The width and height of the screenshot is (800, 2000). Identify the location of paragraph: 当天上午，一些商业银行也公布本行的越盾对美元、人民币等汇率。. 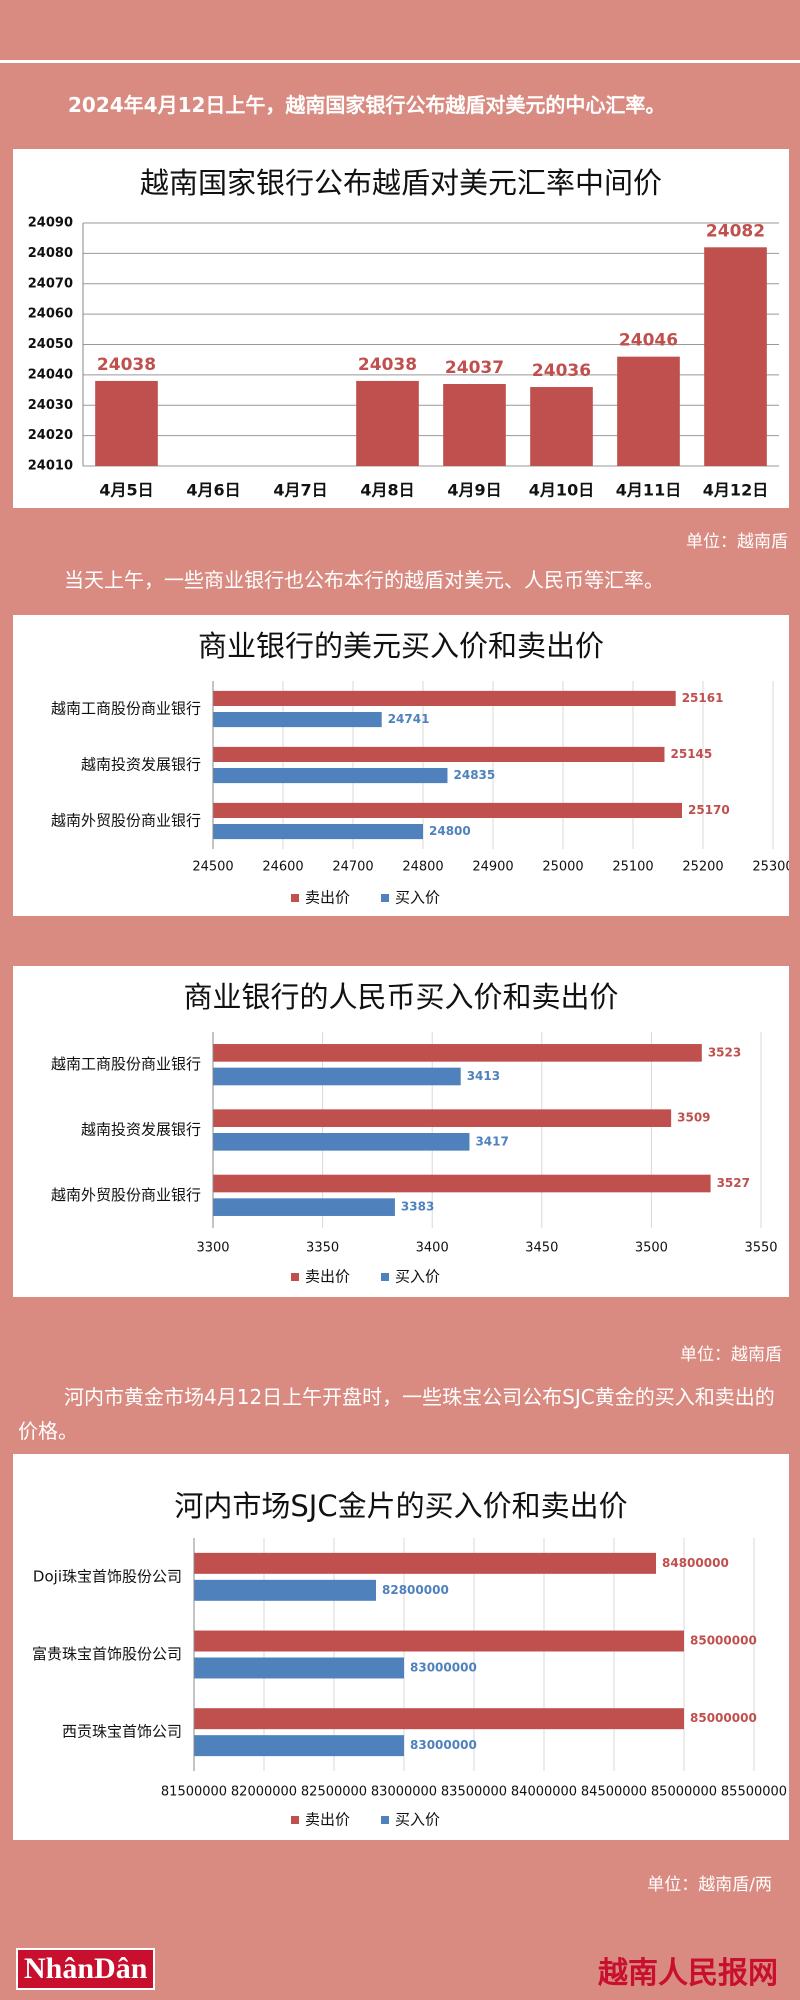
(364, 580).